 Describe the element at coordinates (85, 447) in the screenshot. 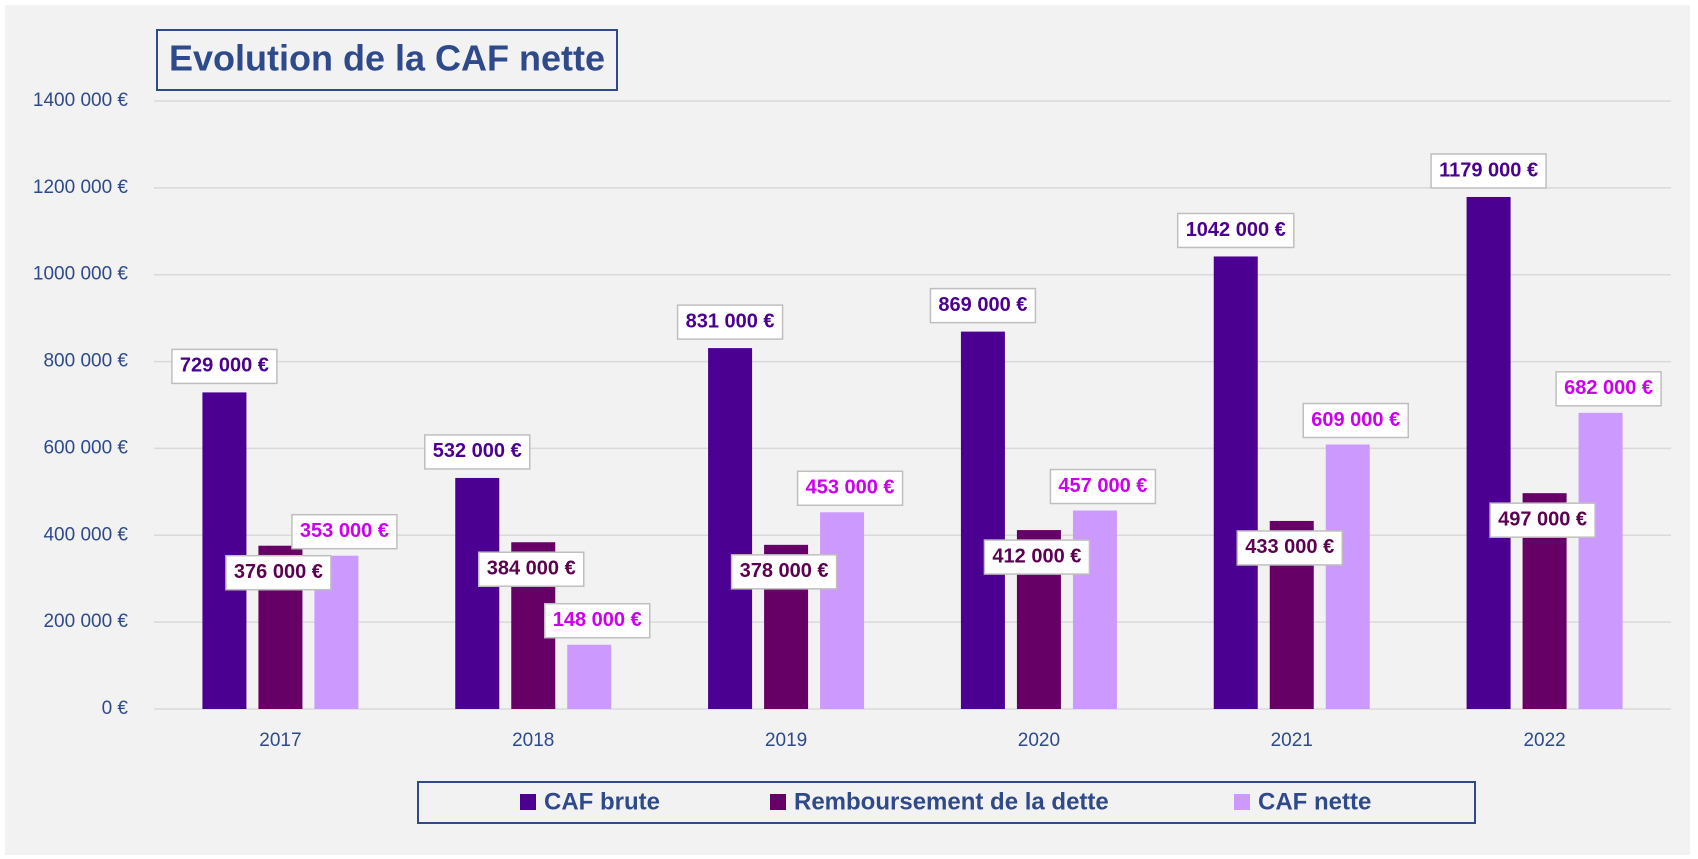

I see `y-tick-label: 600 000 €` at that location.